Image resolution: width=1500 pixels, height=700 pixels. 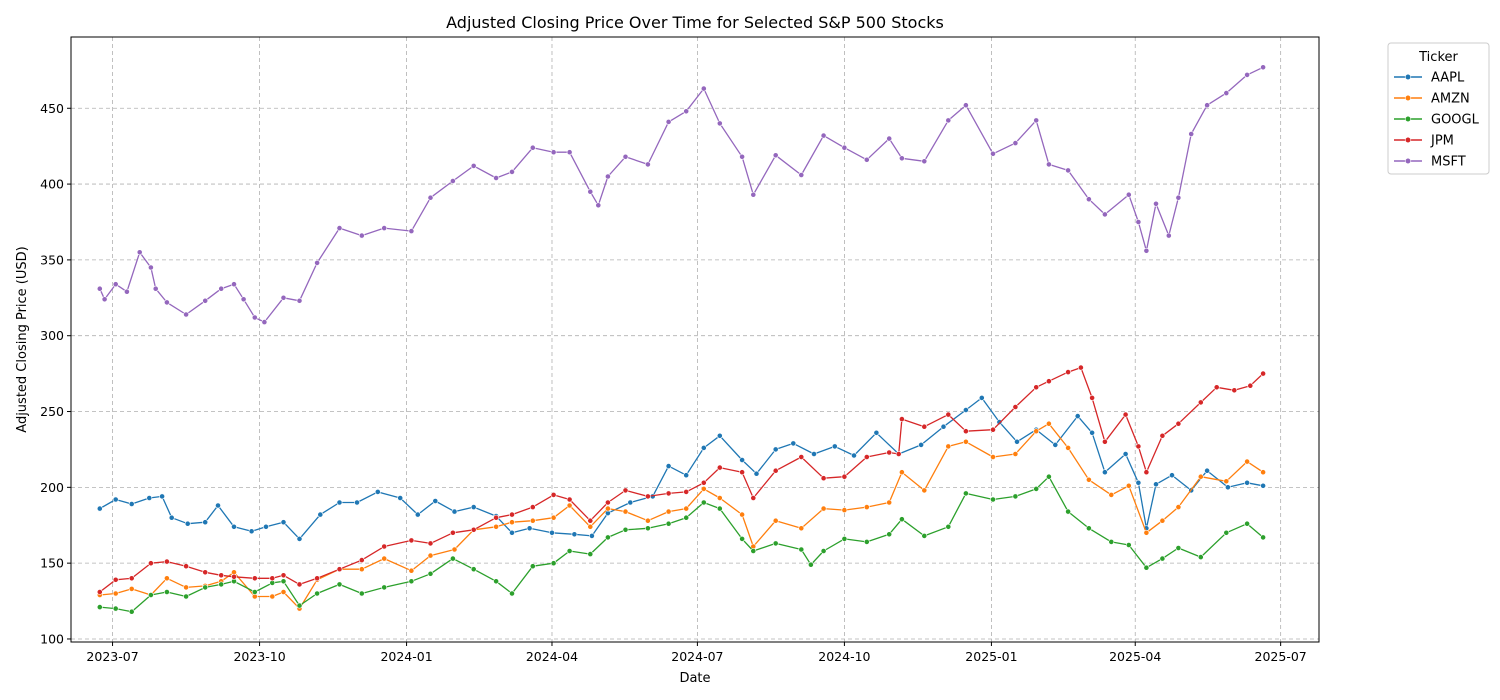 What do you see at coordinates (52, 487) in the screenshot?
I see `y-tick-label: 200` at bounding box center [52, 487].